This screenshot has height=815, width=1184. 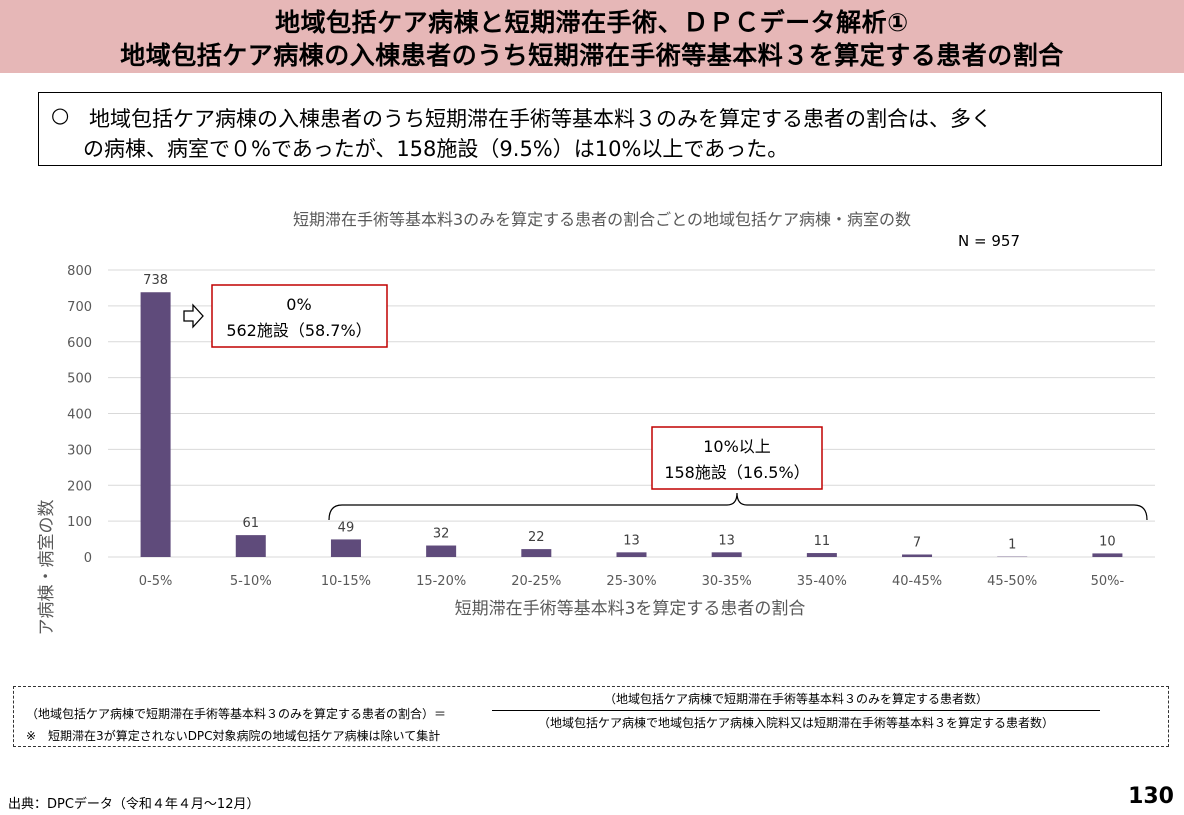 What do you see at coordinates (592, 55) in the screenshot?
I see `slide-title-line-2: 地域包括ケア病棟の入棟患者のうち短期滞在手術等基本料３を算定する患者の割合` at bounding box center [592, 55].